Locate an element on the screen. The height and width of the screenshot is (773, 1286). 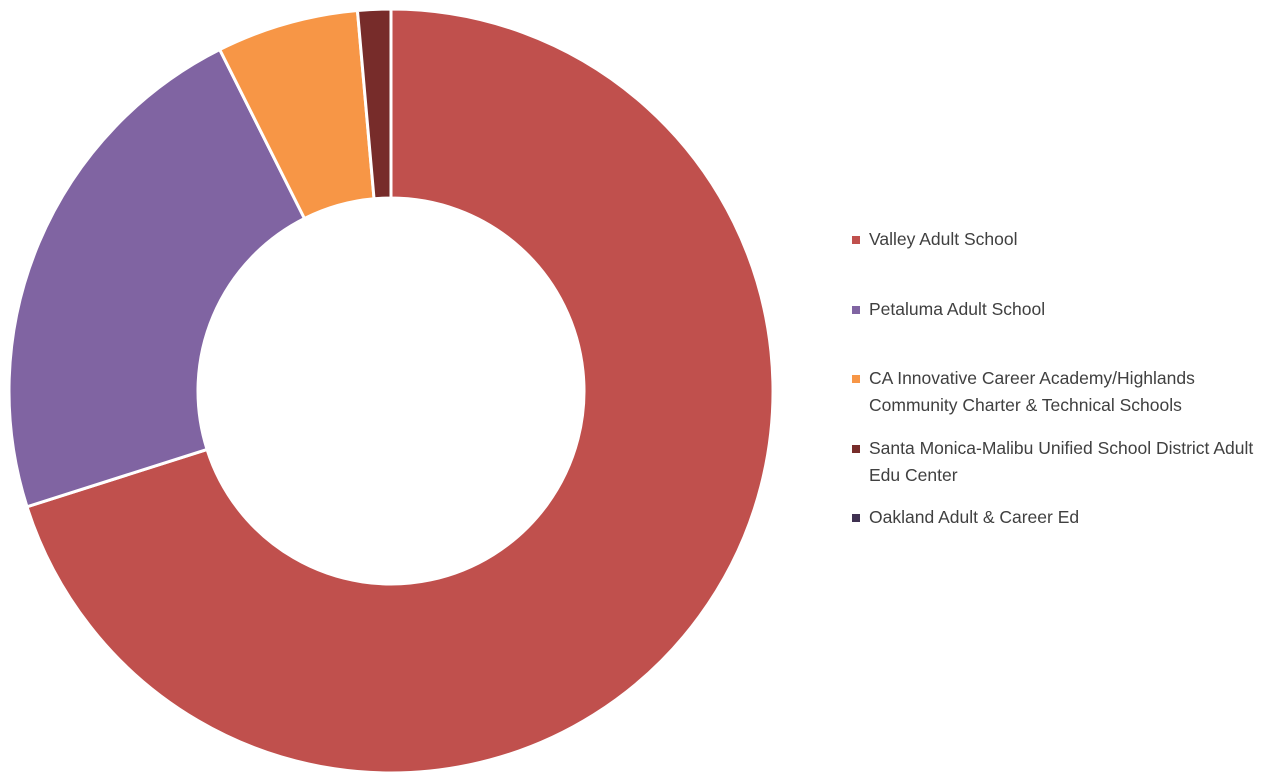
legend-label: Oakland Adult & Career Ed is located at coordinates (974, 517).